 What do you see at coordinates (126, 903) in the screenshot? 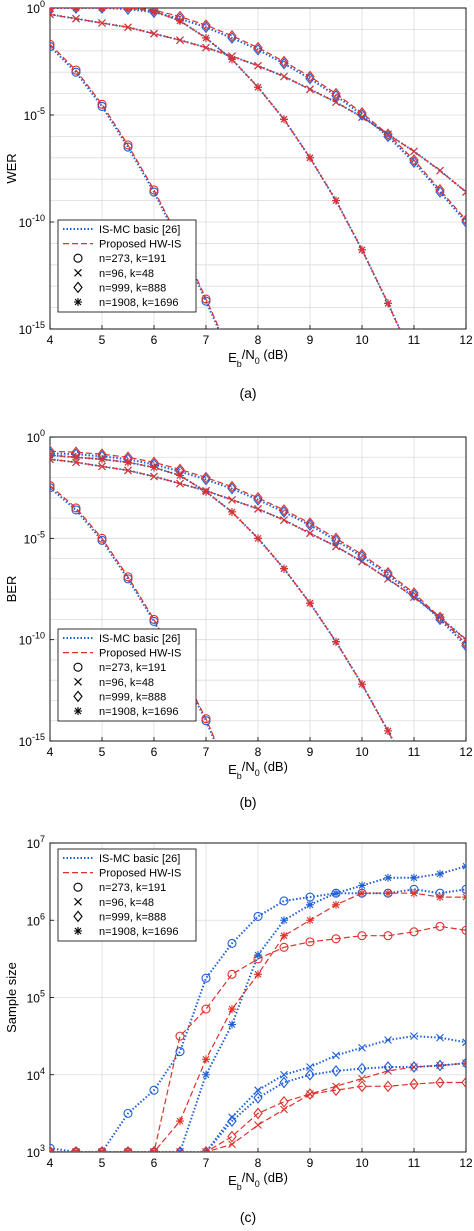
I see `legend-label: n=96, k=48` at bounding box center [126, 903].